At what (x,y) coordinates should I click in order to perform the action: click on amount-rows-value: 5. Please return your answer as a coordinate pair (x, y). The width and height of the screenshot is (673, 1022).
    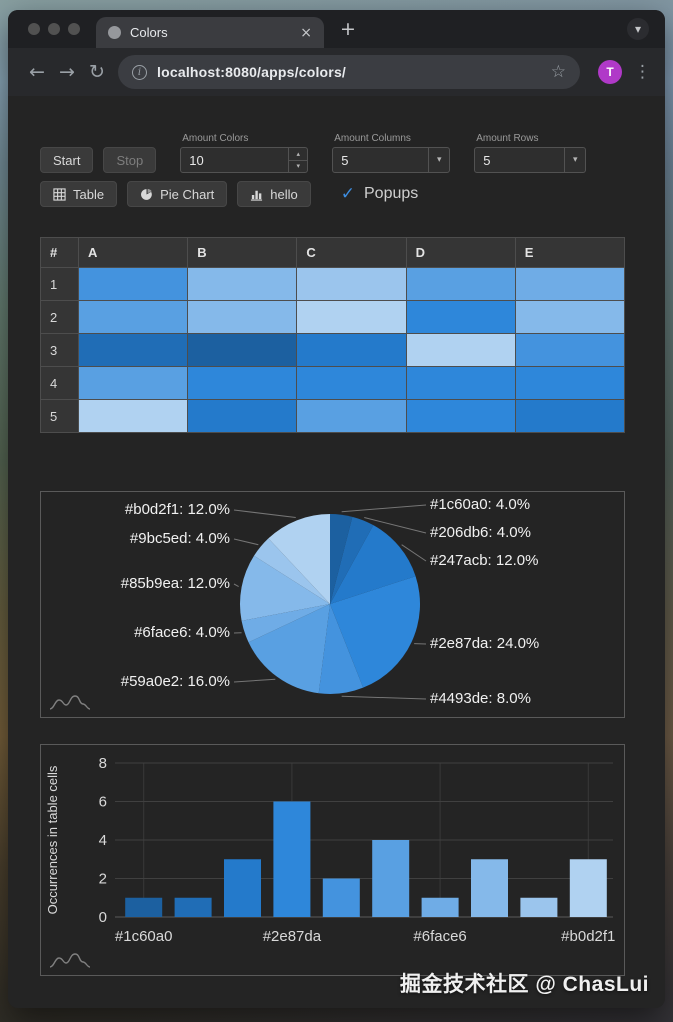
    Looking at the image, I should click on (487, 160).